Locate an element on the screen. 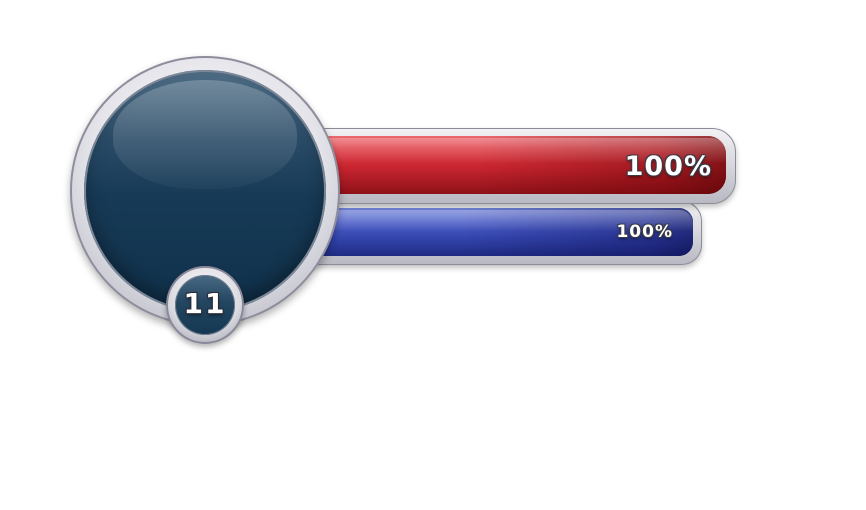 The width and height of the screenshot is (866, 510). level-badge-inner: 11 is located at coordinates (205, 305).